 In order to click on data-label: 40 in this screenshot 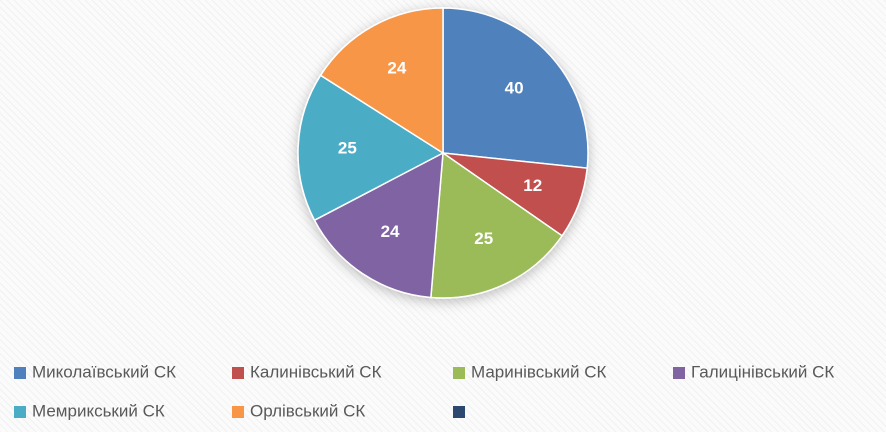, I will do `click(514, 87)`.